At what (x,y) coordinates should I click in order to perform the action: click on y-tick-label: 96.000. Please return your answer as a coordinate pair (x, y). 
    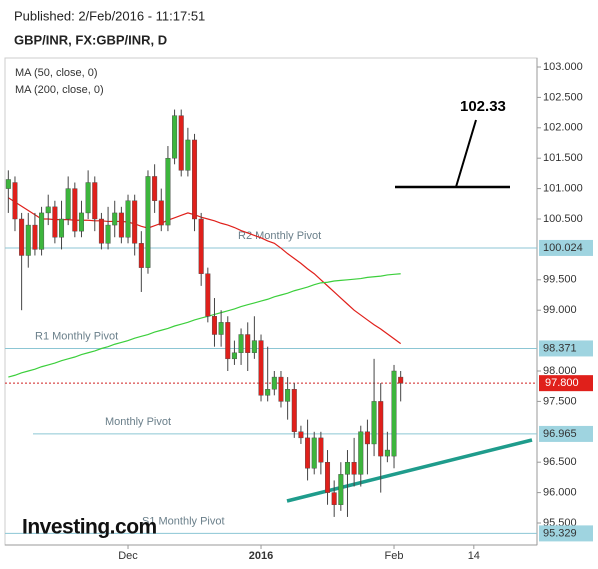
    Looking at the image, I should click on (560, 493).